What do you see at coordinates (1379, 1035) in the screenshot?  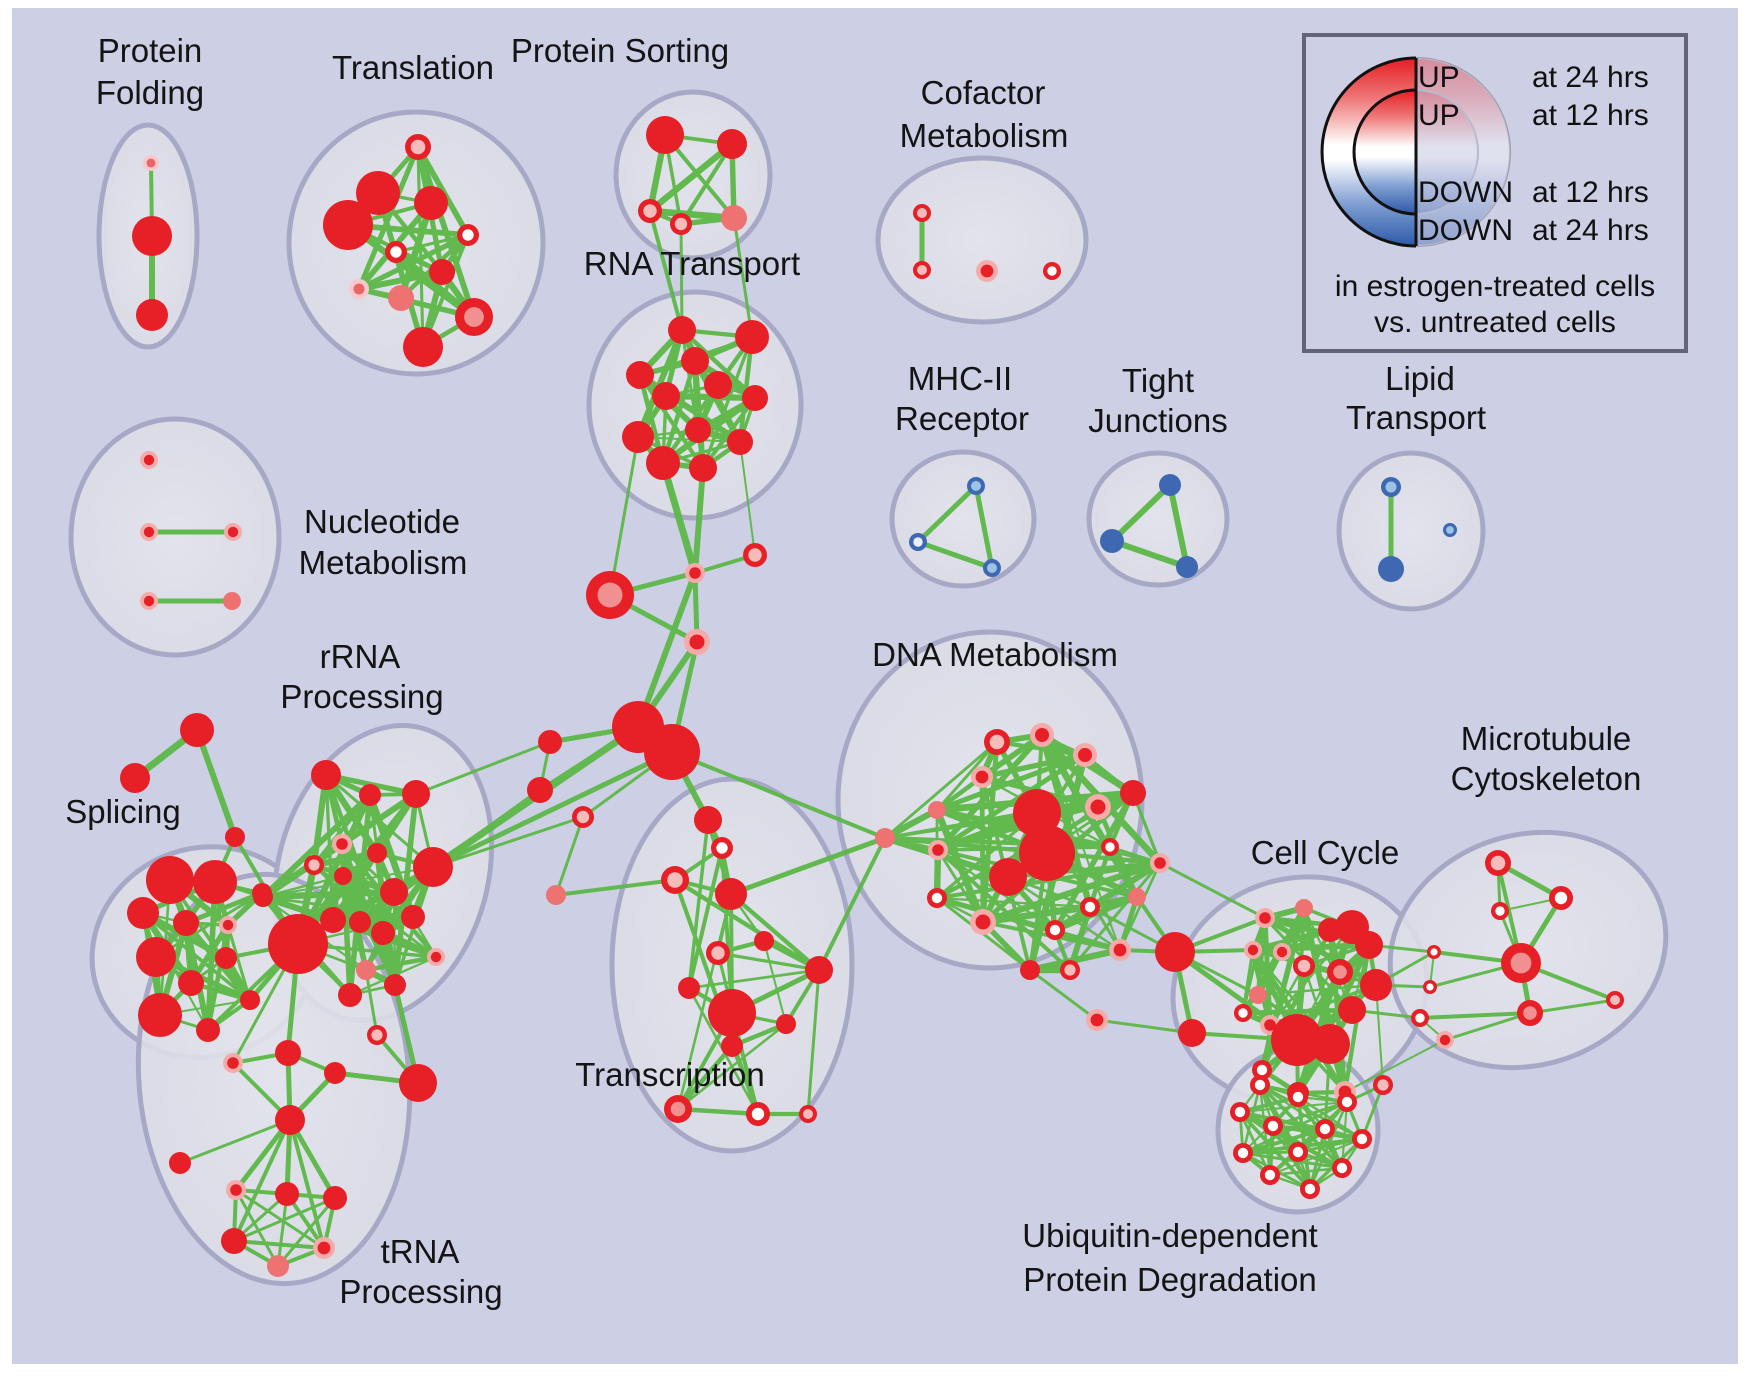 I see `edge-link-ub-cc` at bounding box center [1379, 1035].